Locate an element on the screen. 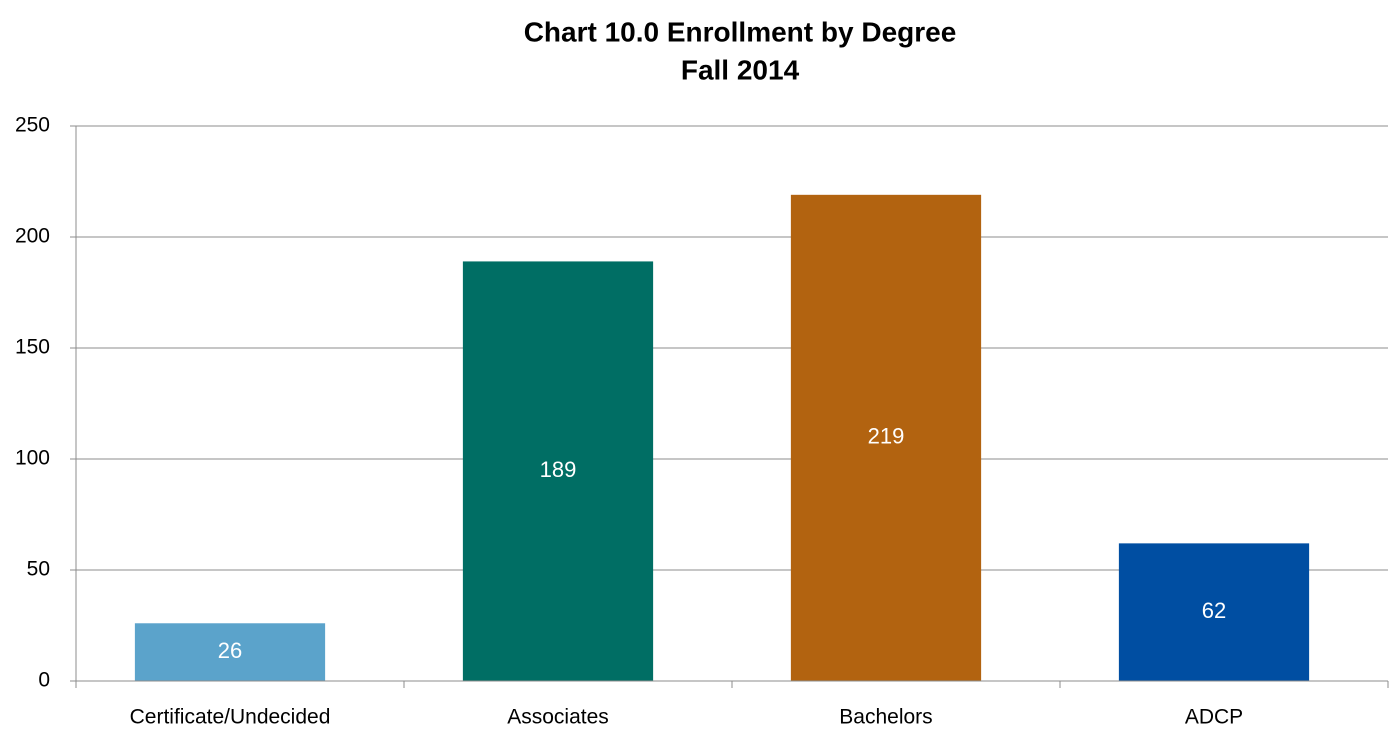 The width and height of the screenshot is (1391, 730). y-tick-label: 0 is located at coordinates (44, 680).